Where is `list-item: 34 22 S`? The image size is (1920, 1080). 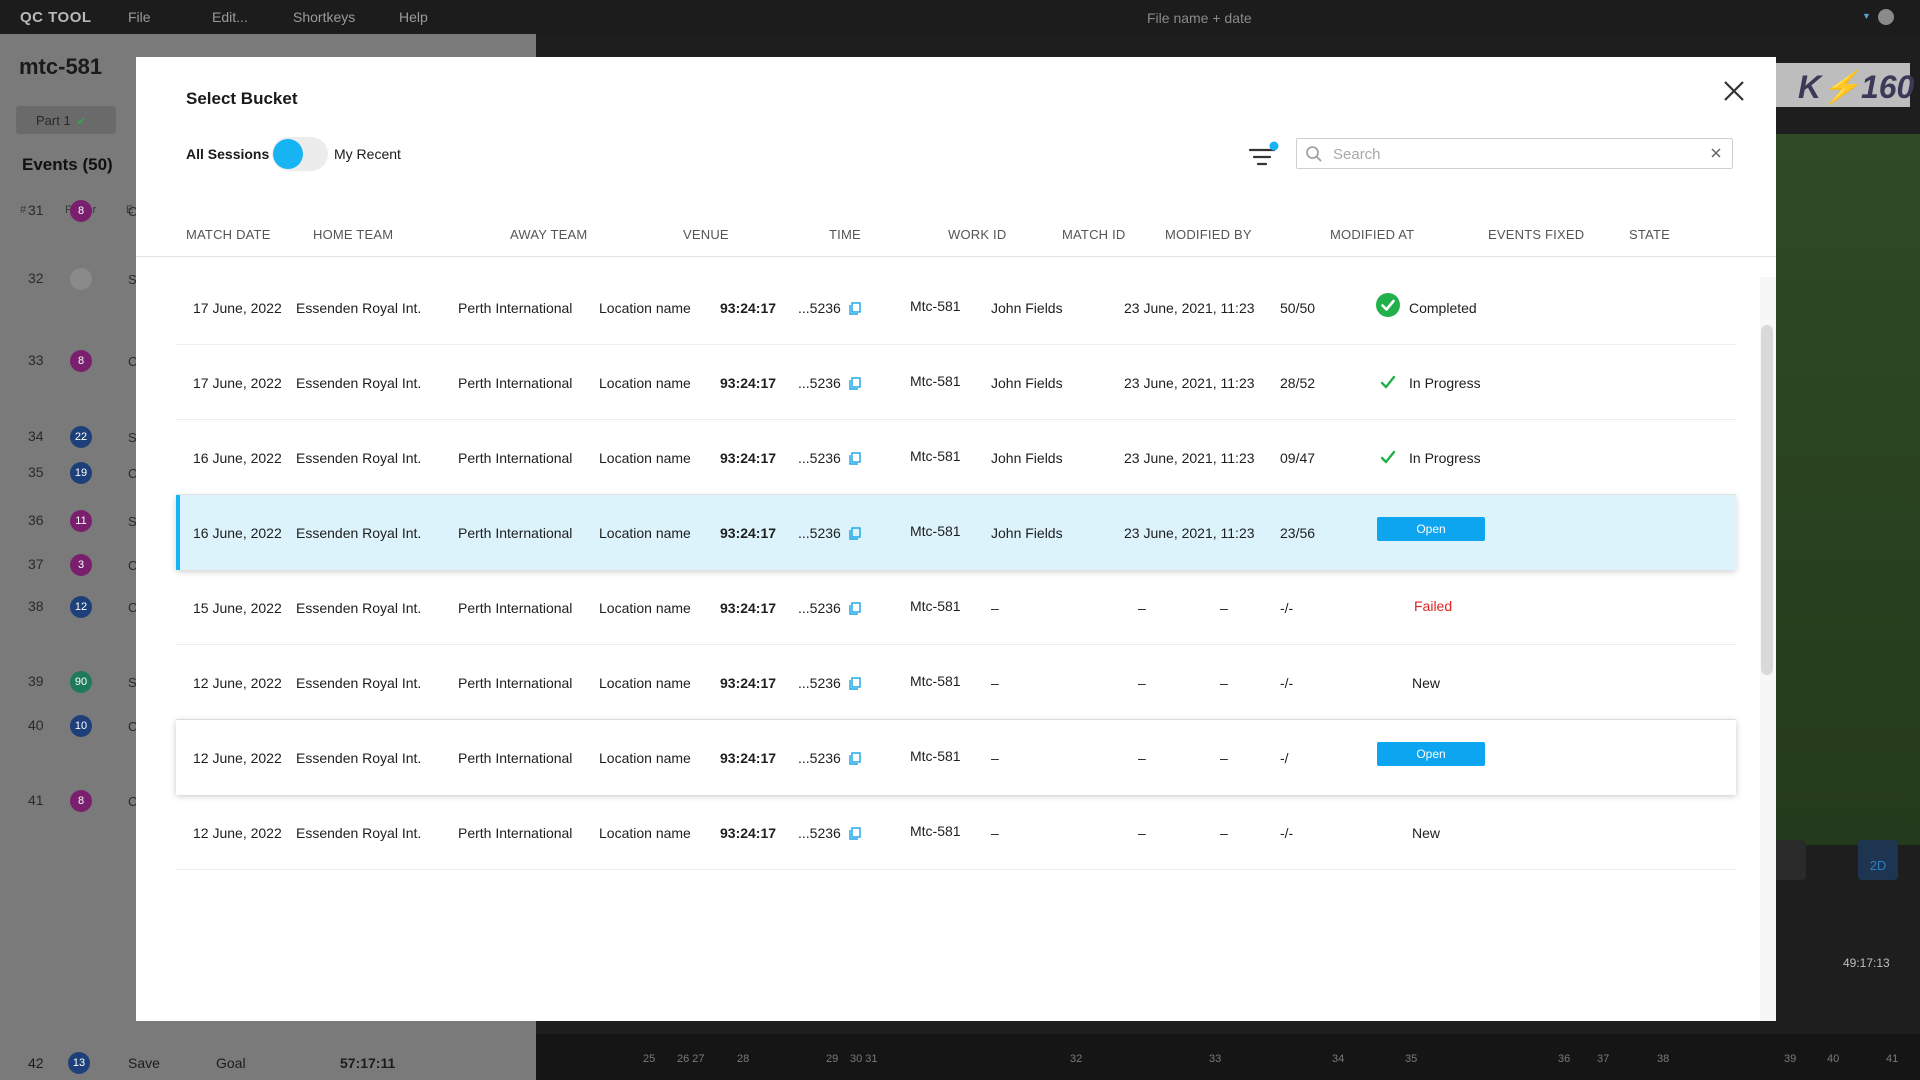
list-item: 34 22 S is located at coordinates (80, 447).